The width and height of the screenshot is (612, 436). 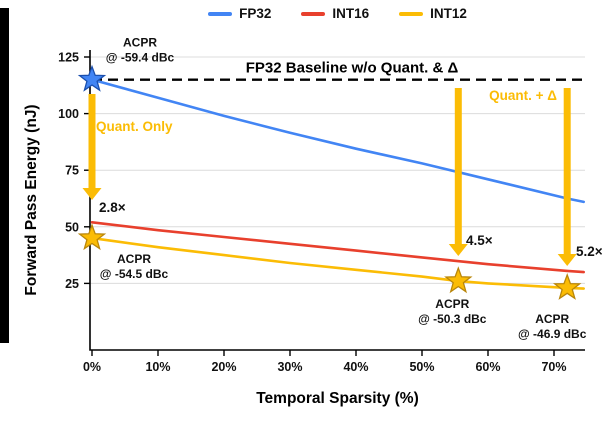 I want to click on x-tick-label: 10%, so click(x=157, y=367).